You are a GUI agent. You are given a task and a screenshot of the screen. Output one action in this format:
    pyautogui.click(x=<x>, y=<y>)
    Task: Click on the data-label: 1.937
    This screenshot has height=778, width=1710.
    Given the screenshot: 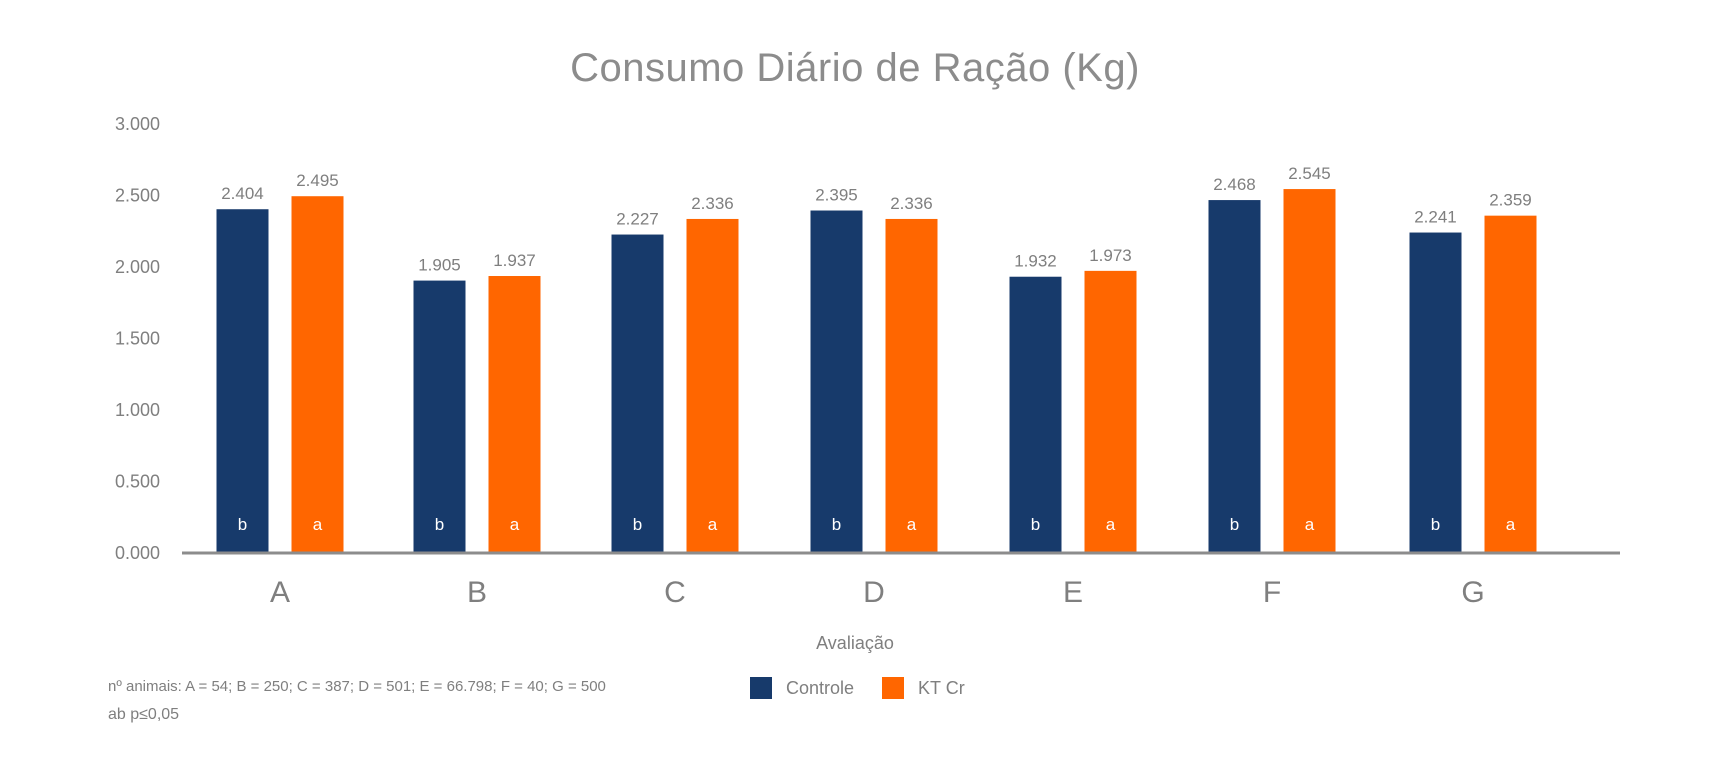 What is the action you would take?
    pyautogui.click(x=514, y=260)
    